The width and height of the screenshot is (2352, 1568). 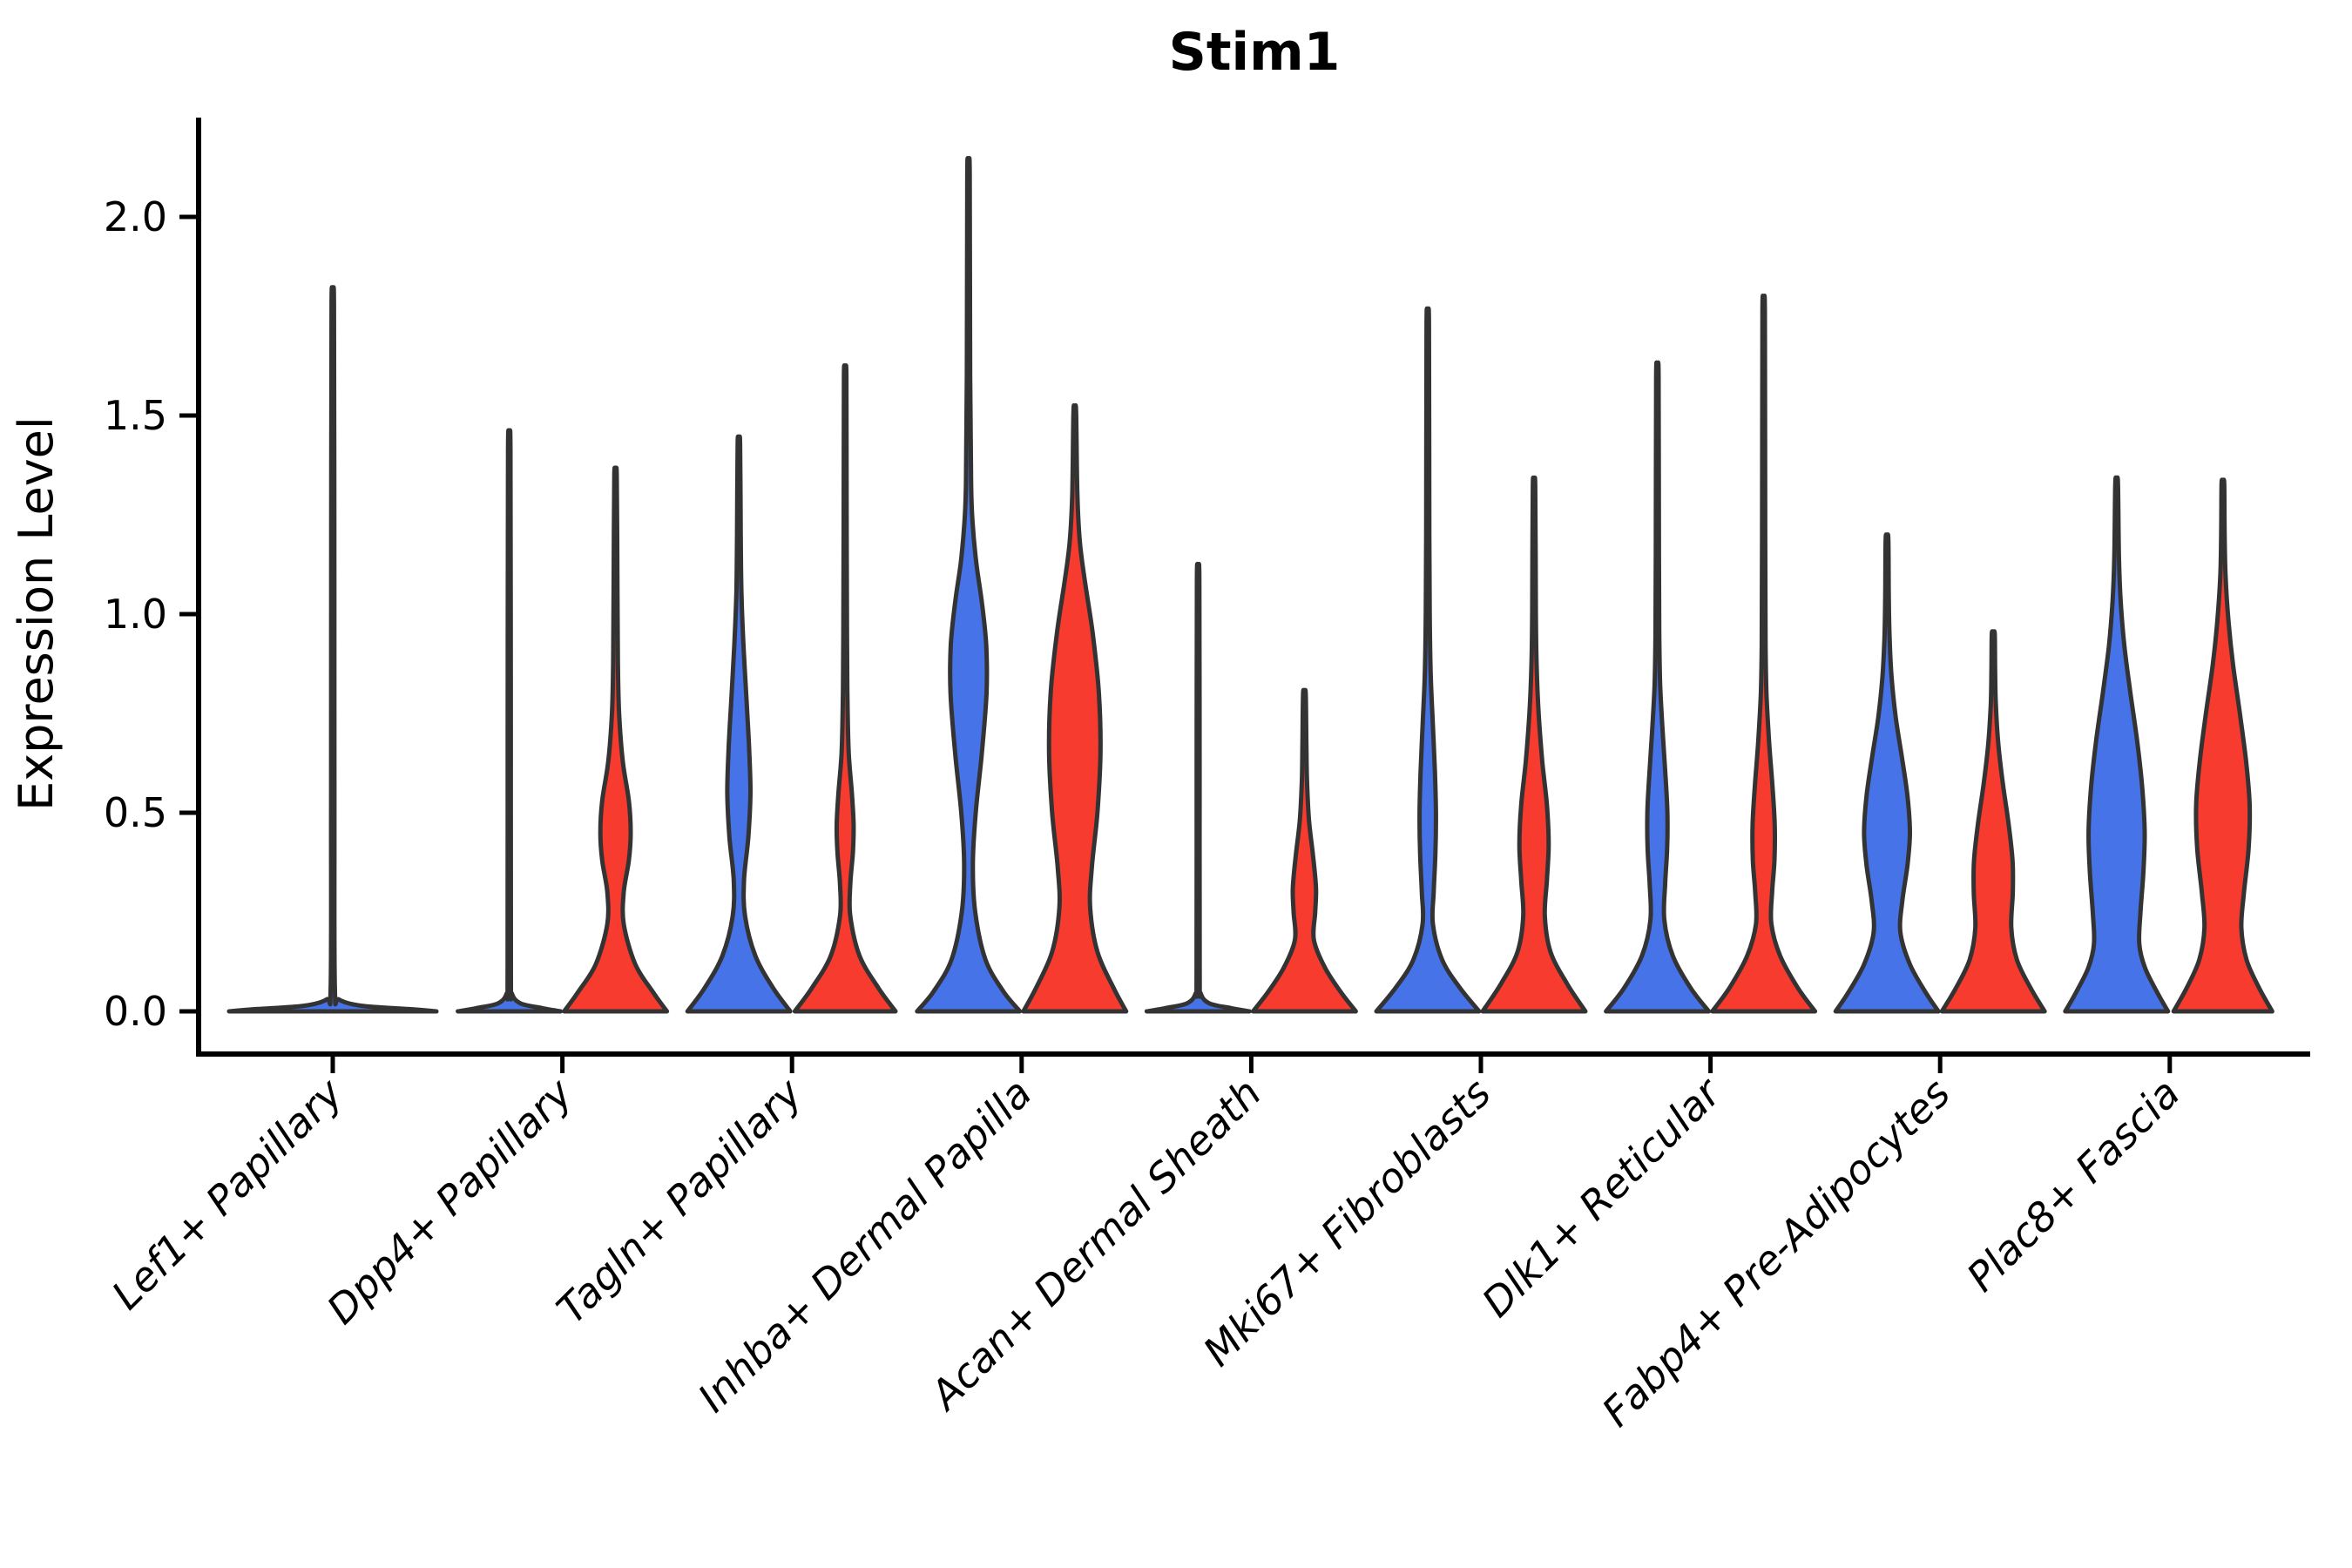 What do you see at coordinates (2222, 746) in the screenshot?
I see `violin-plac8-fascia-red` at bounding box center [2222, 746].